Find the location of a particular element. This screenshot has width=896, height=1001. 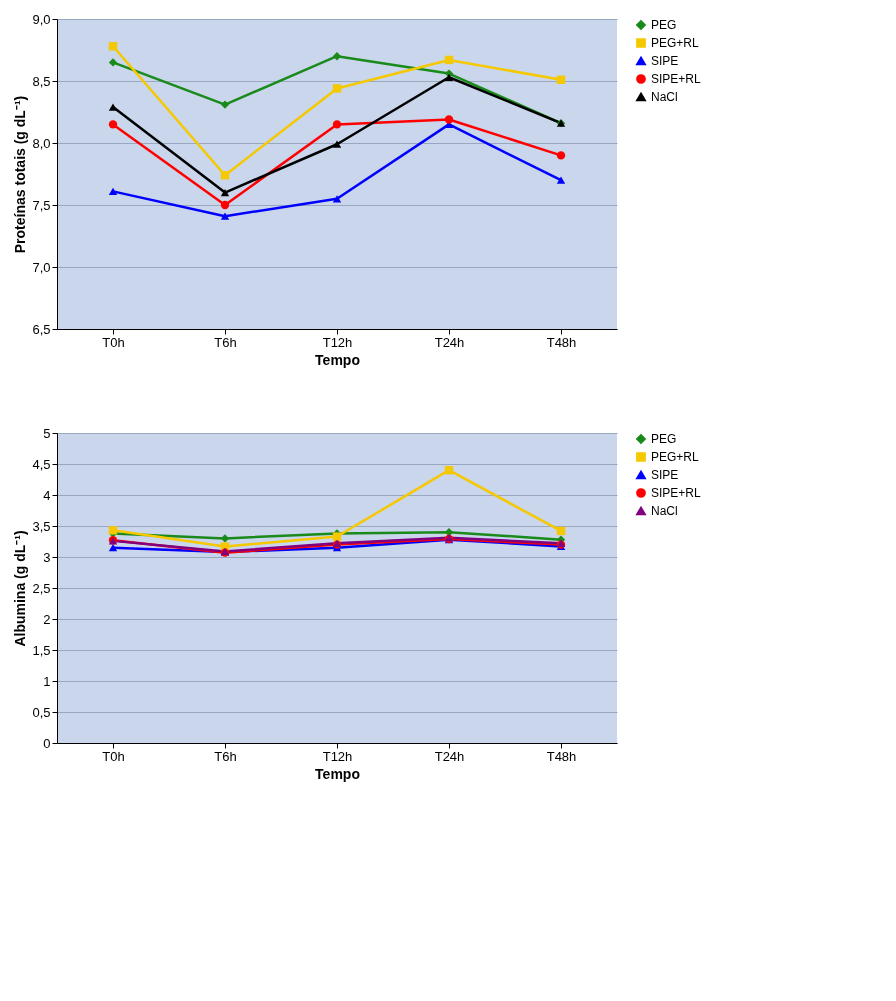

y-axis-title: Albumina (g dL⁻¹) is located at coordinates (20, 588).